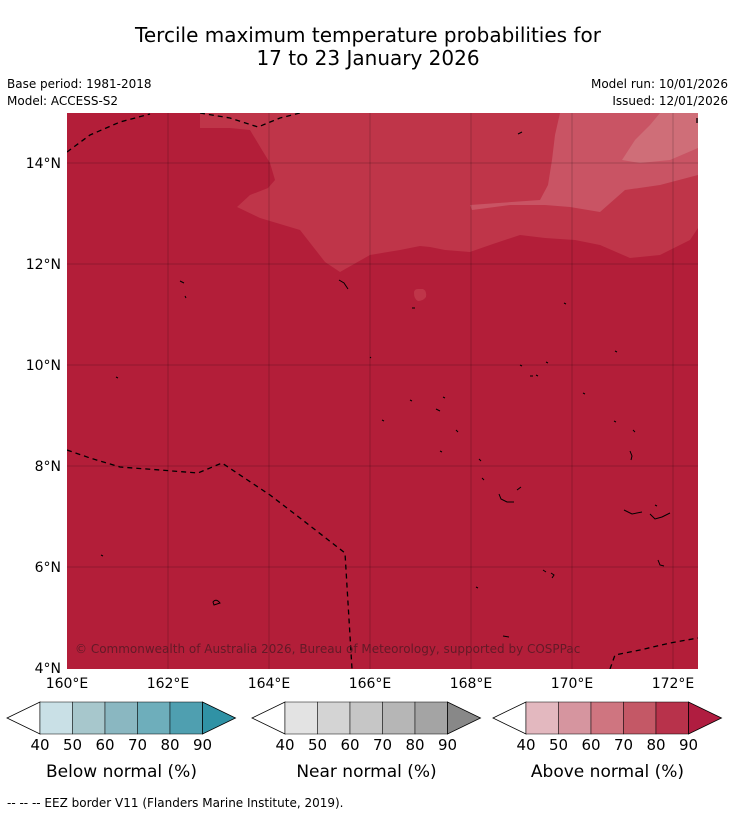 The height and width of the screenshot is (816, 736). Describe the element at coordinates (219, 718) in the screenshot. I see `below-normal-colorbar-over-arrow` at that location.